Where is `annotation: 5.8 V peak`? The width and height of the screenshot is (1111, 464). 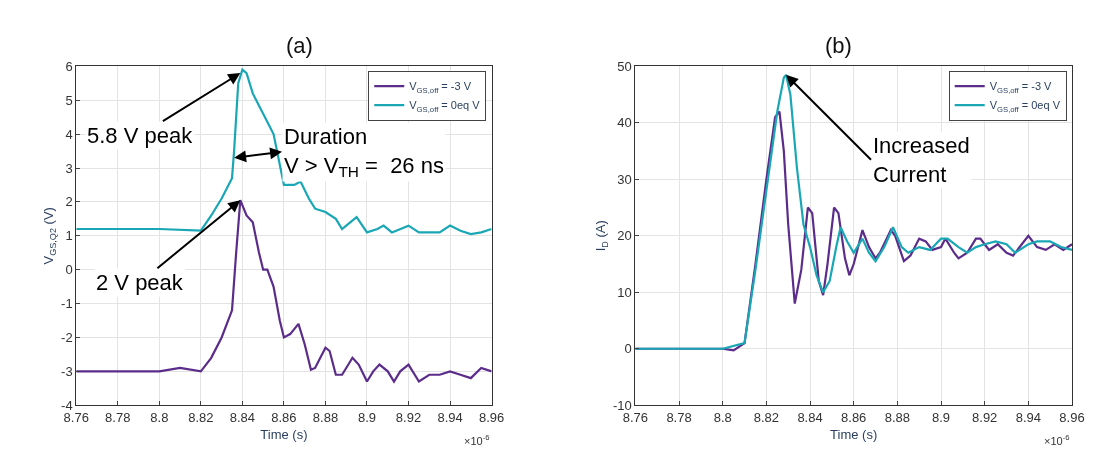
annotation: 5.8 V peak is located at coordinates (140, 135).